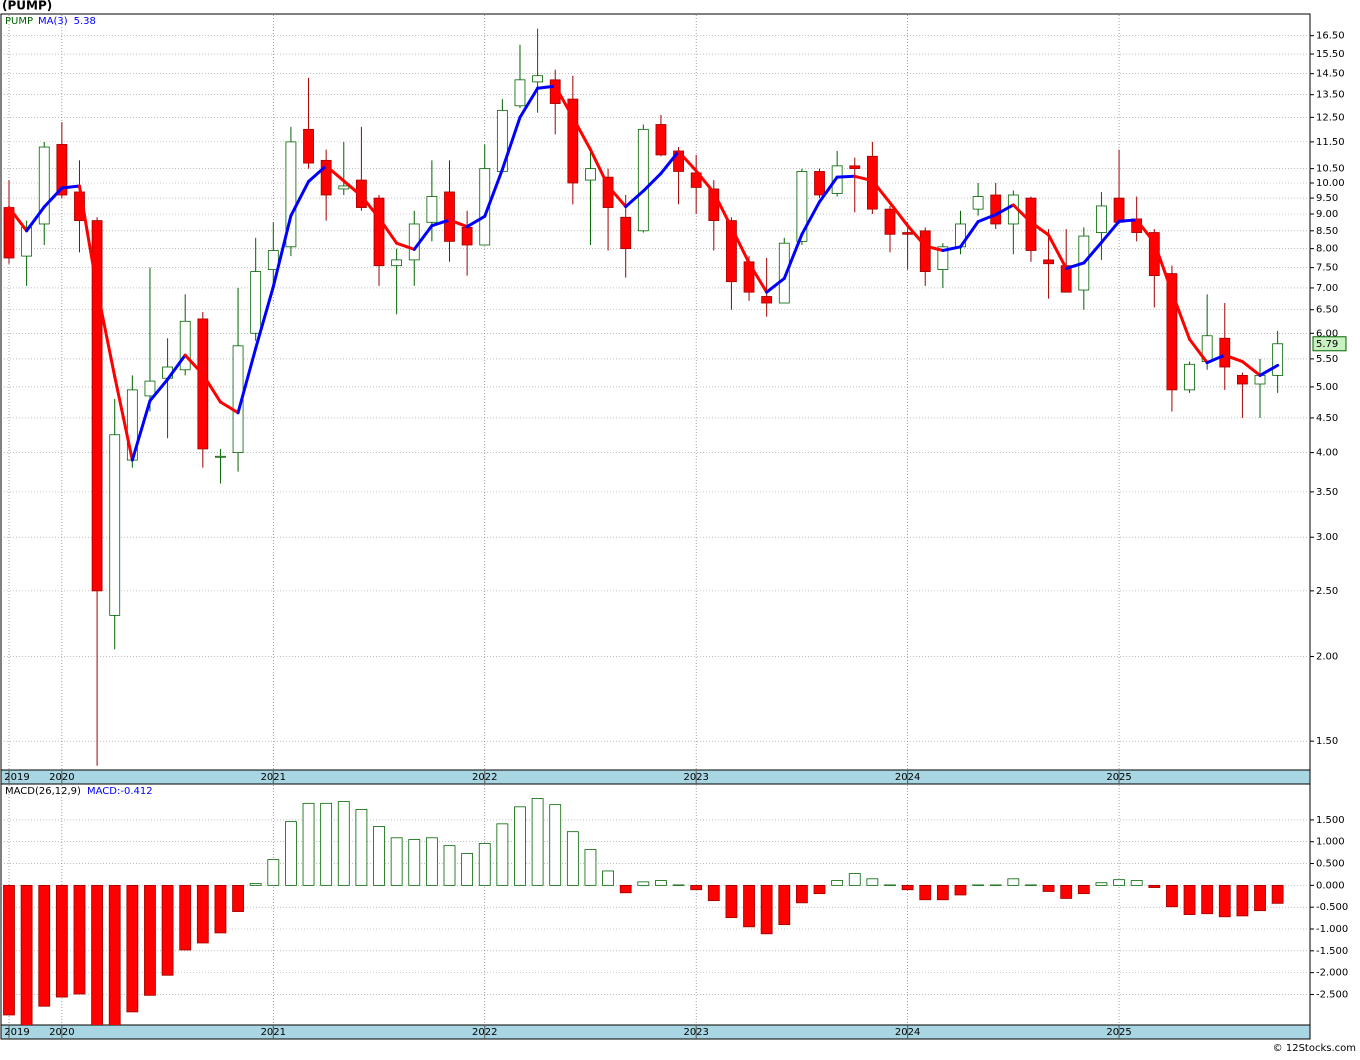 This screenshot has width=1360, height=1060. What do you see at coordinates (43, 791) in the screenshot?
I see `macd-title: MACD(26,12,9)` at bounding box center [43, 791].